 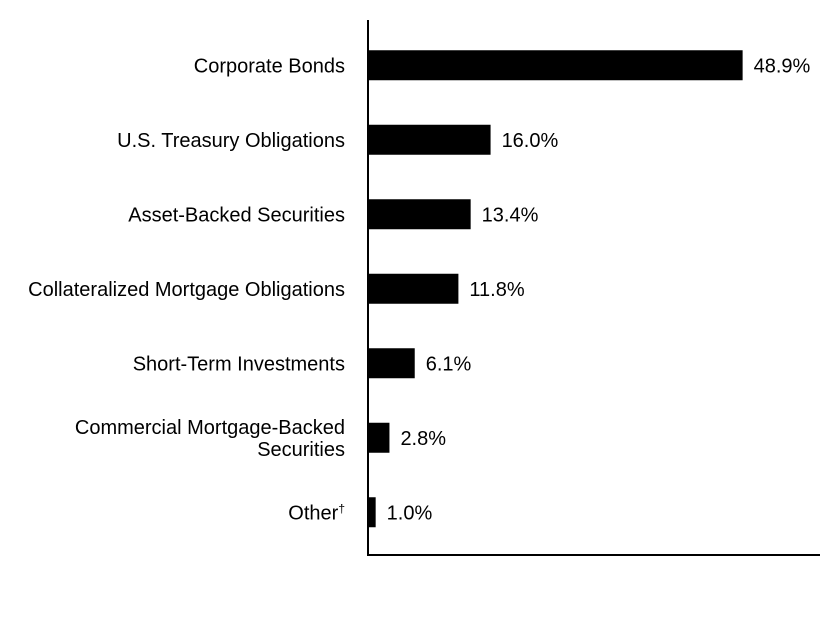 I want to click on category-label-3: Collateralized Mortgage Obligations, so click(x=186, y=290).